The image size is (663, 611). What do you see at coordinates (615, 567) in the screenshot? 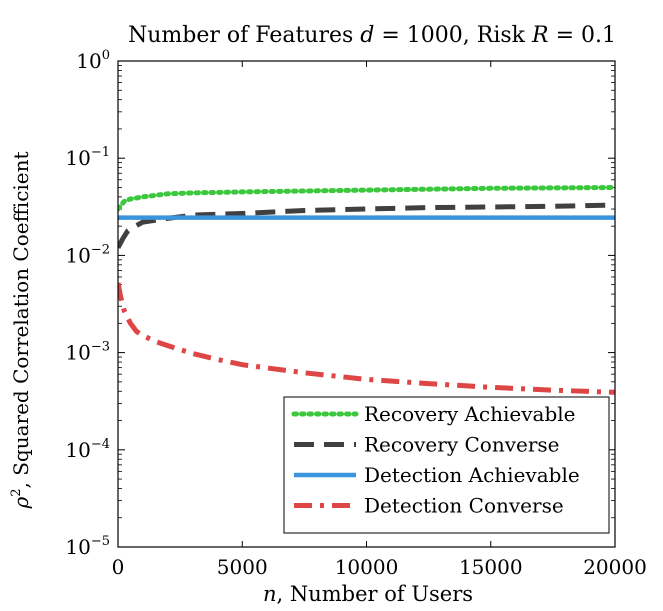
I see `x-tick-label: 20000` at bounding box center [615, 567].